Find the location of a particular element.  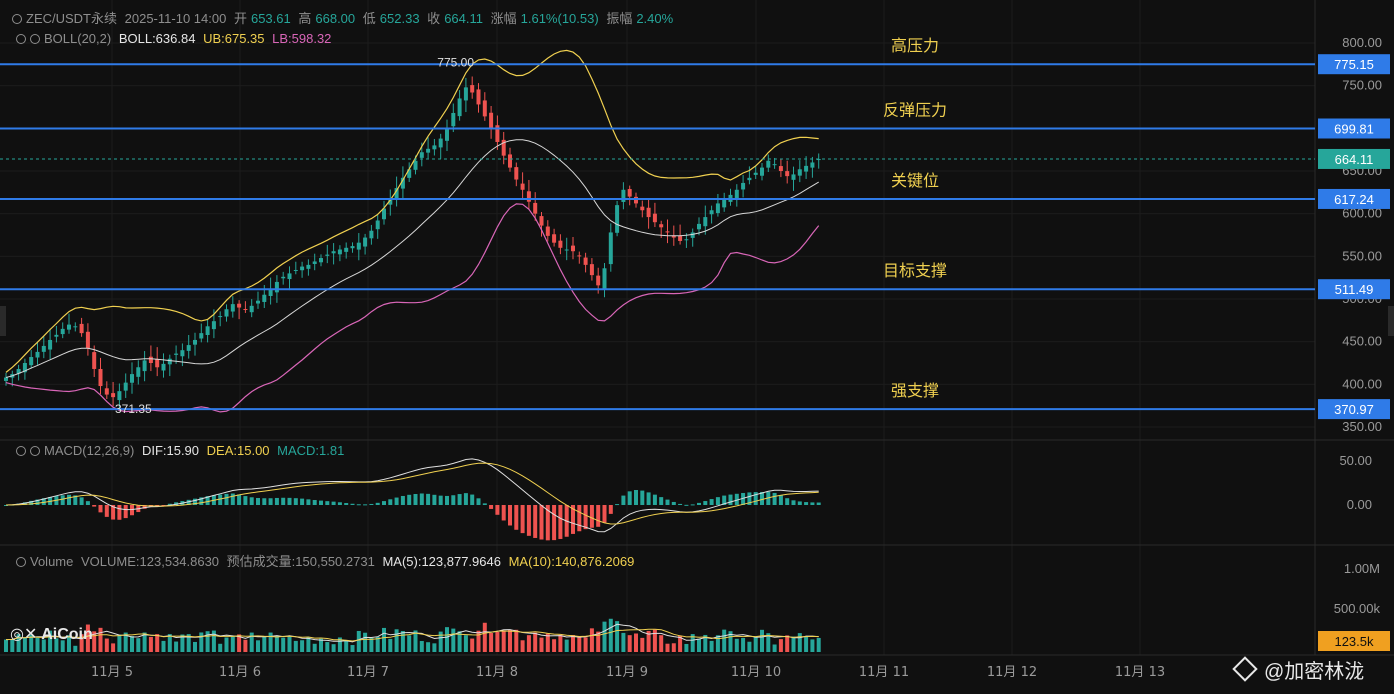

volume-ma10-line is located at coordinates (412, 635).